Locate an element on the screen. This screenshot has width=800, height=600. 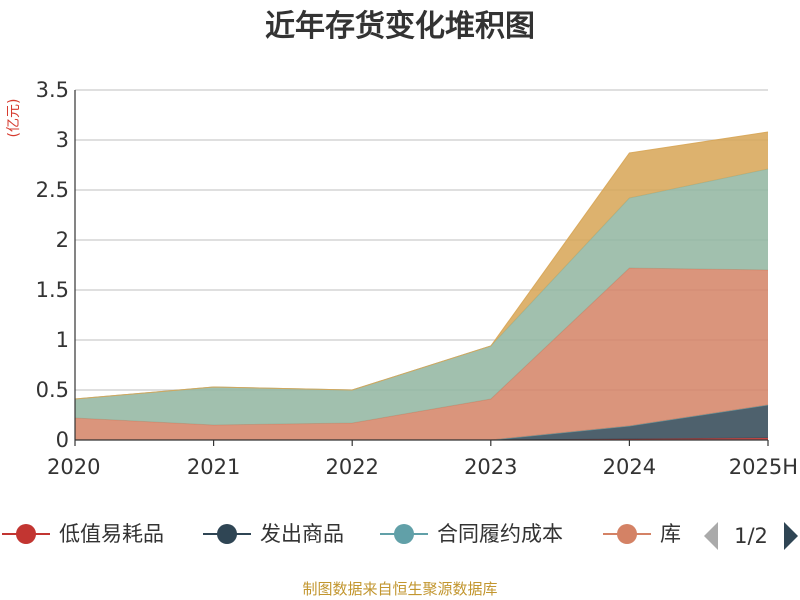
y-tick-label: 3.5 is located at coordinates (52, 90).